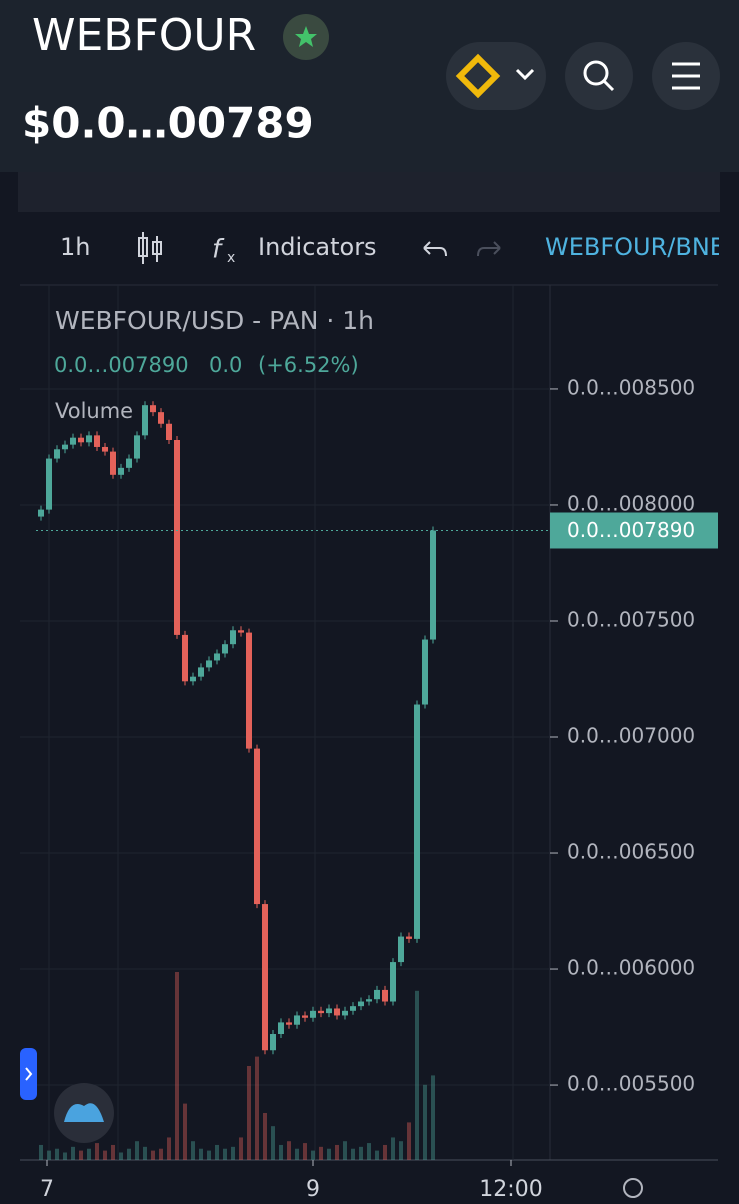  Describe the element at coordinates (225, 365) in the screenshot. I see `legend-change: 0.0` at that location.